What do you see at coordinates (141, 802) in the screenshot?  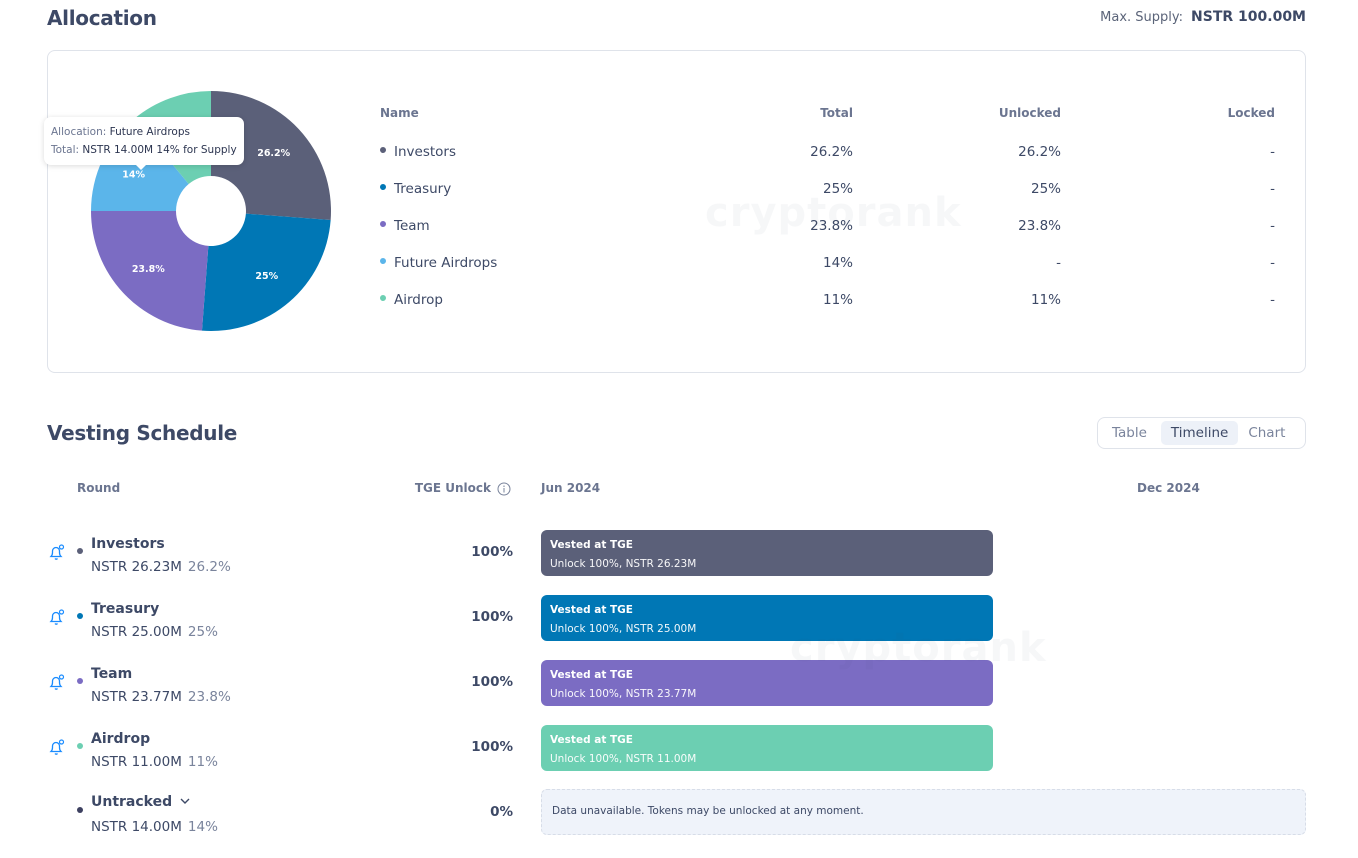 I see `untracked-toggle: Untracked` at bounding box center [141, 802].